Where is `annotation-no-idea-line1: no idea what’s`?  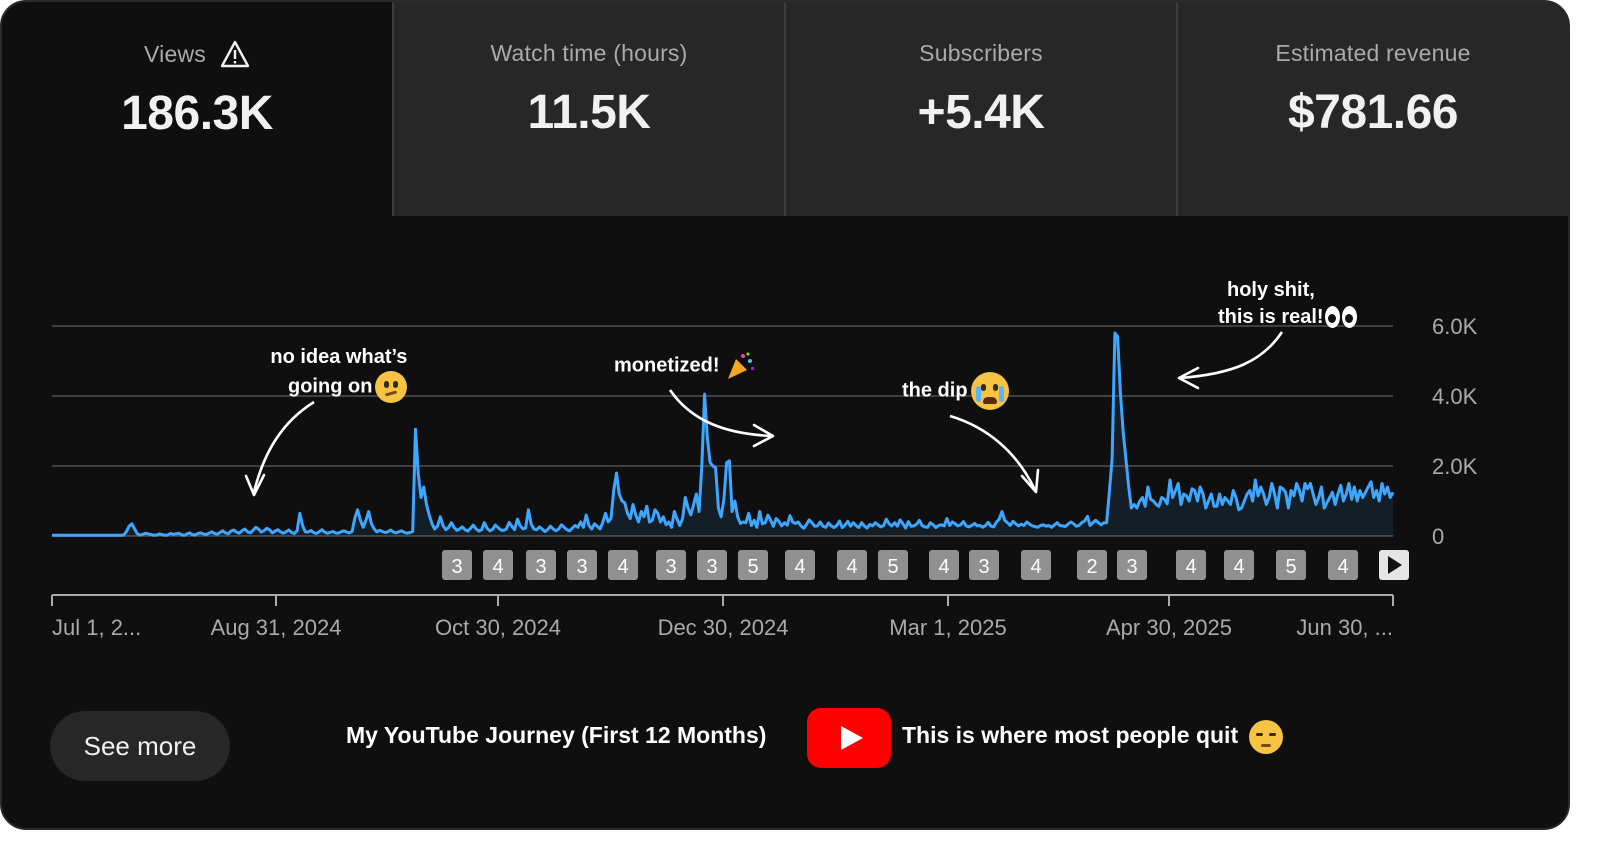
annotation-no-idea-line1: no idea what’s is located at coordinates (339, 357).